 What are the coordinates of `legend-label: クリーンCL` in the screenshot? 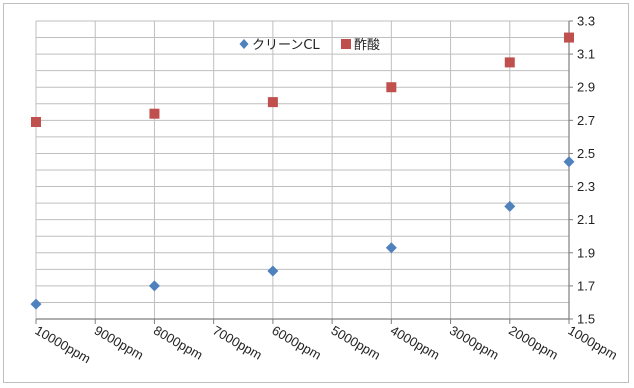 It's located at (286, 45).